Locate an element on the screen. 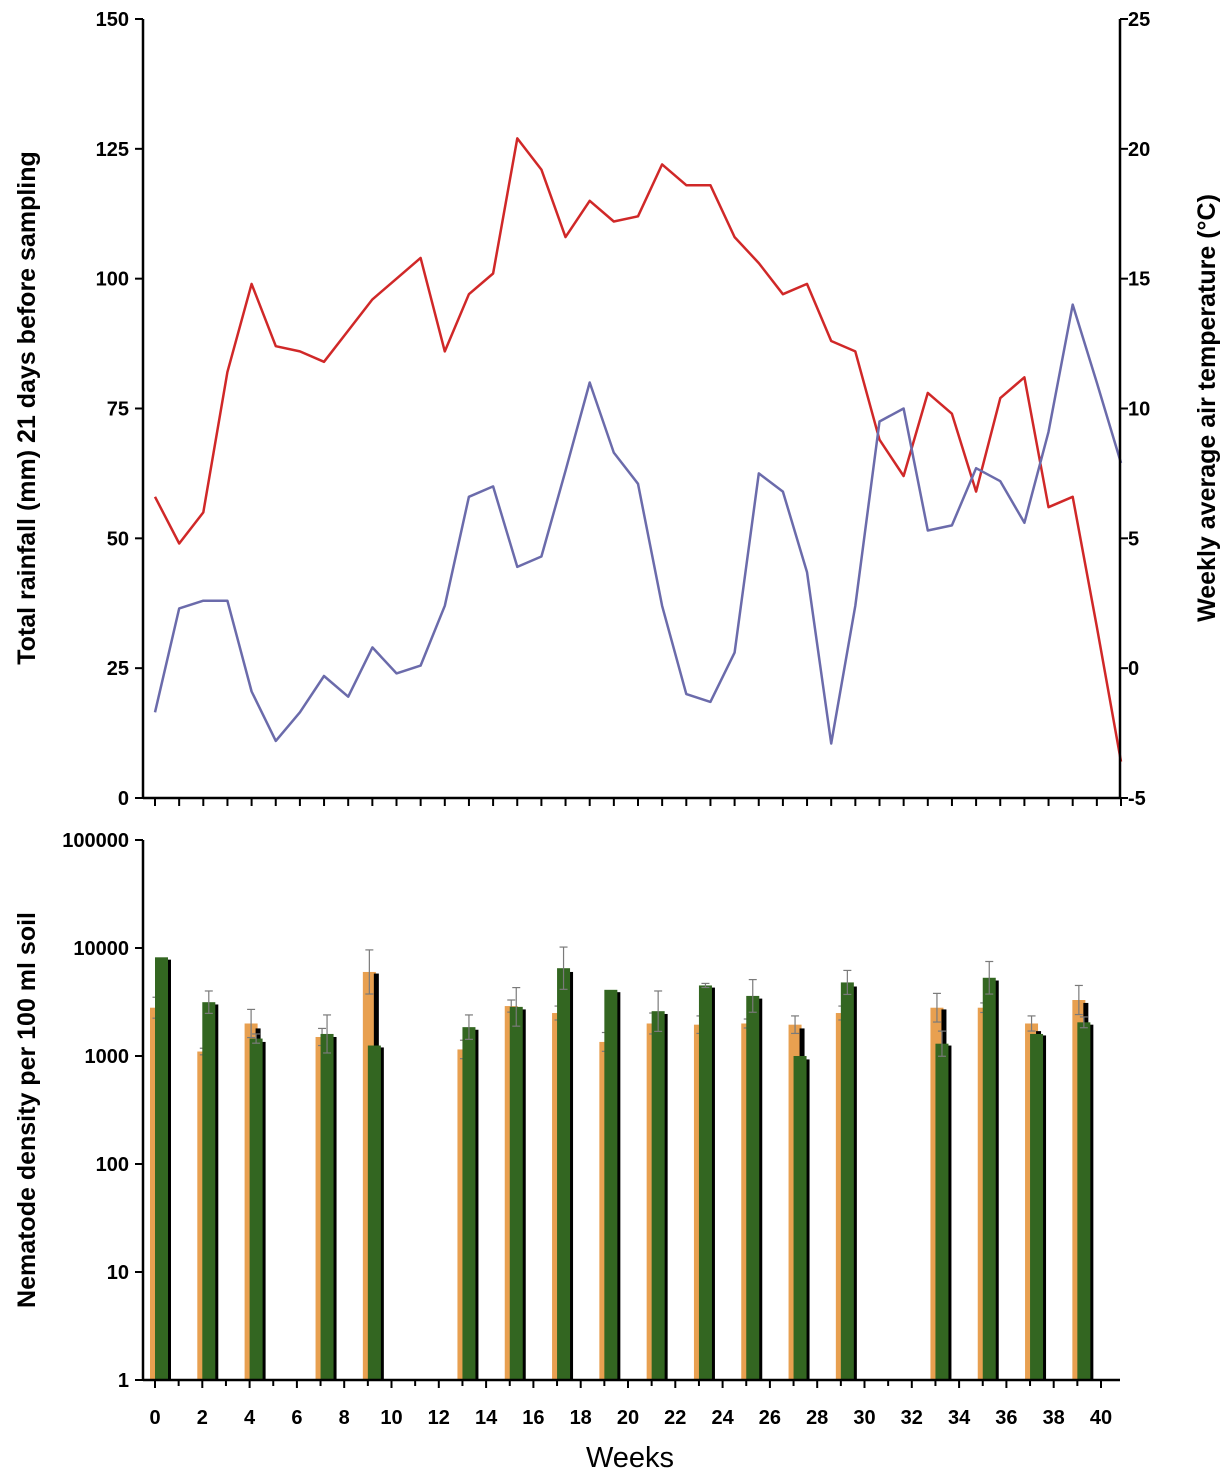 The image size is (1230, 1473). bottom-x-tick-label: 20 is located at coordinates (628, 1418).